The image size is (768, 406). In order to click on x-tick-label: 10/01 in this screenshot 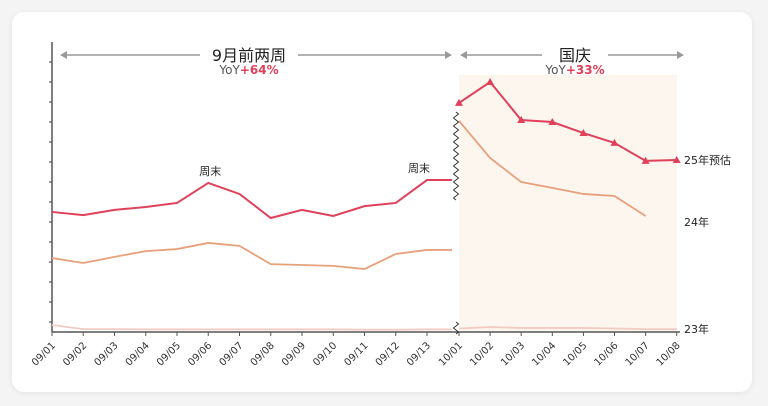, I will do `click(451, 354)`.